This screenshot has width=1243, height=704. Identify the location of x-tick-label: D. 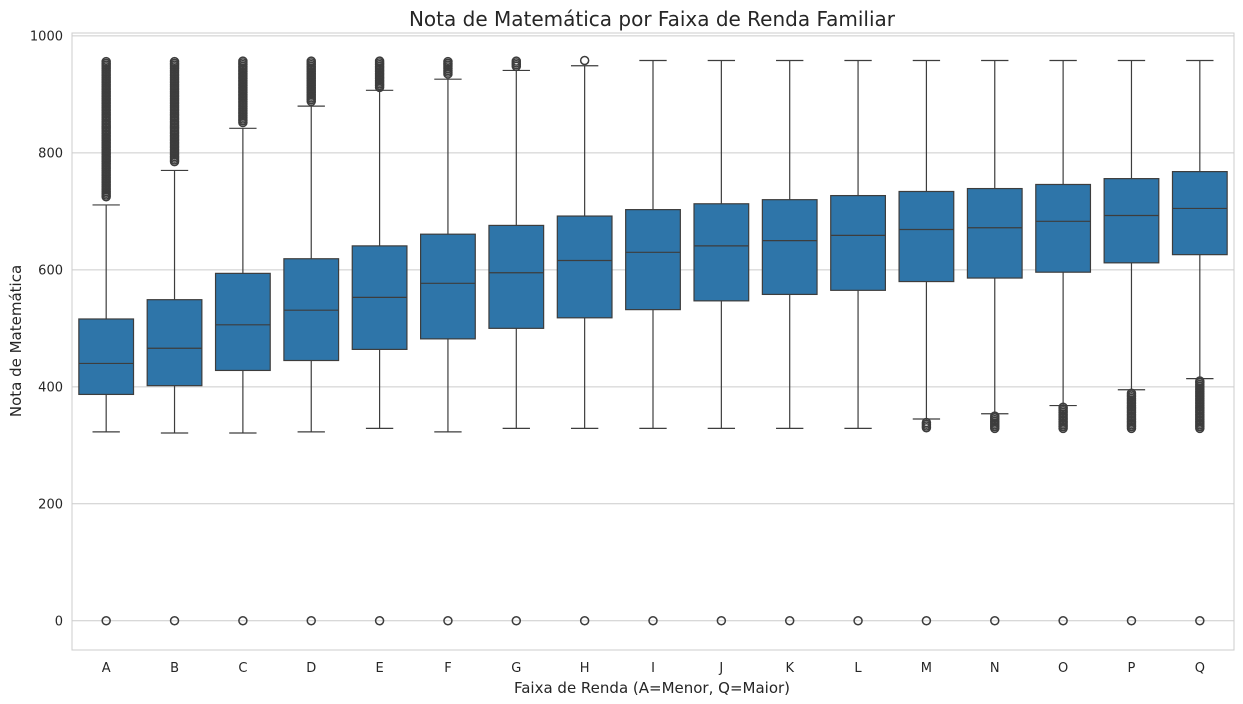
(311, 668).